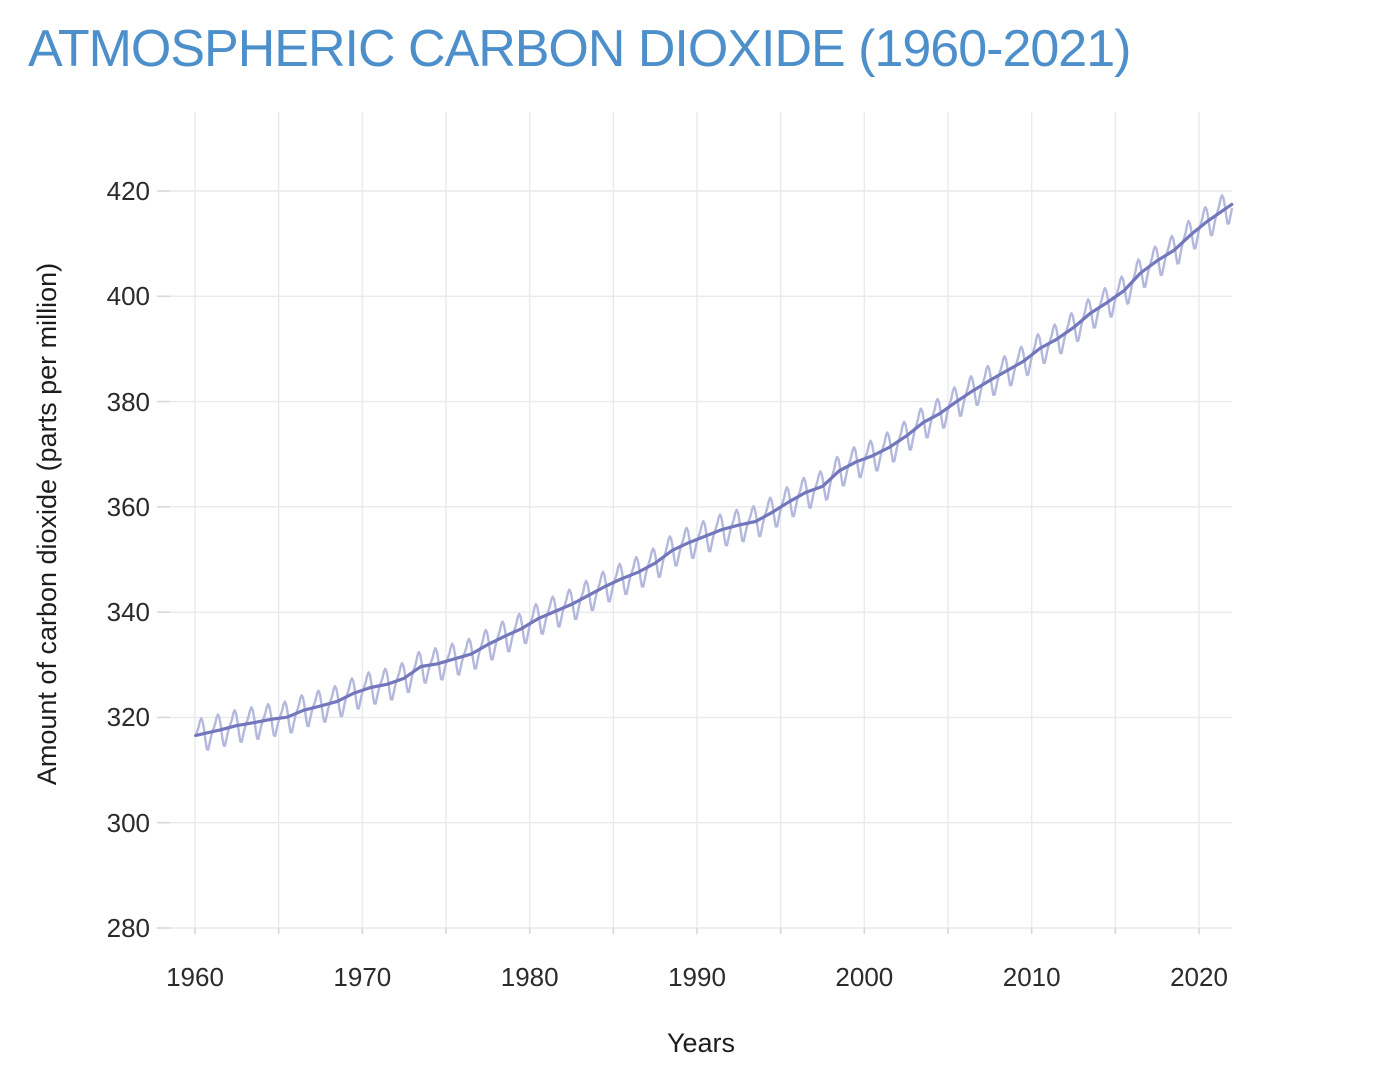 The image size is (1374, 1082). Describe the element at coordinates (362, 977) in the screenshot. I see `x-tick-label: 1970` at that location.